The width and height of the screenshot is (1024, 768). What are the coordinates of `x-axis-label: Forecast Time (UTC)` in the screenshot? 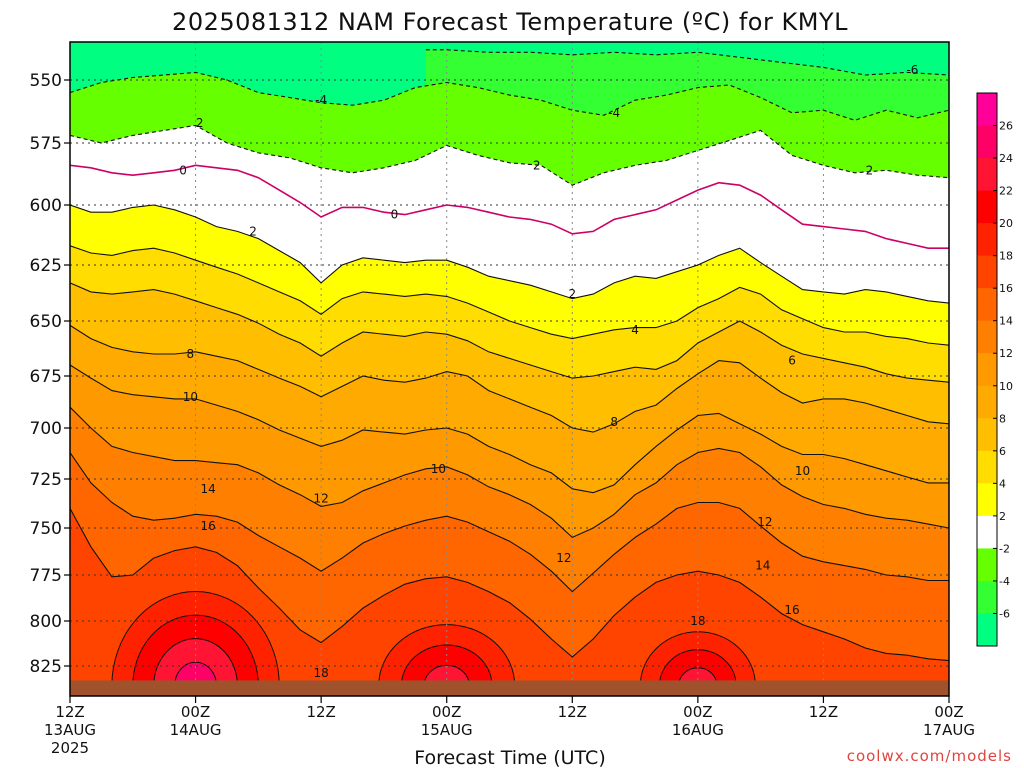 It's located at (509, 757).